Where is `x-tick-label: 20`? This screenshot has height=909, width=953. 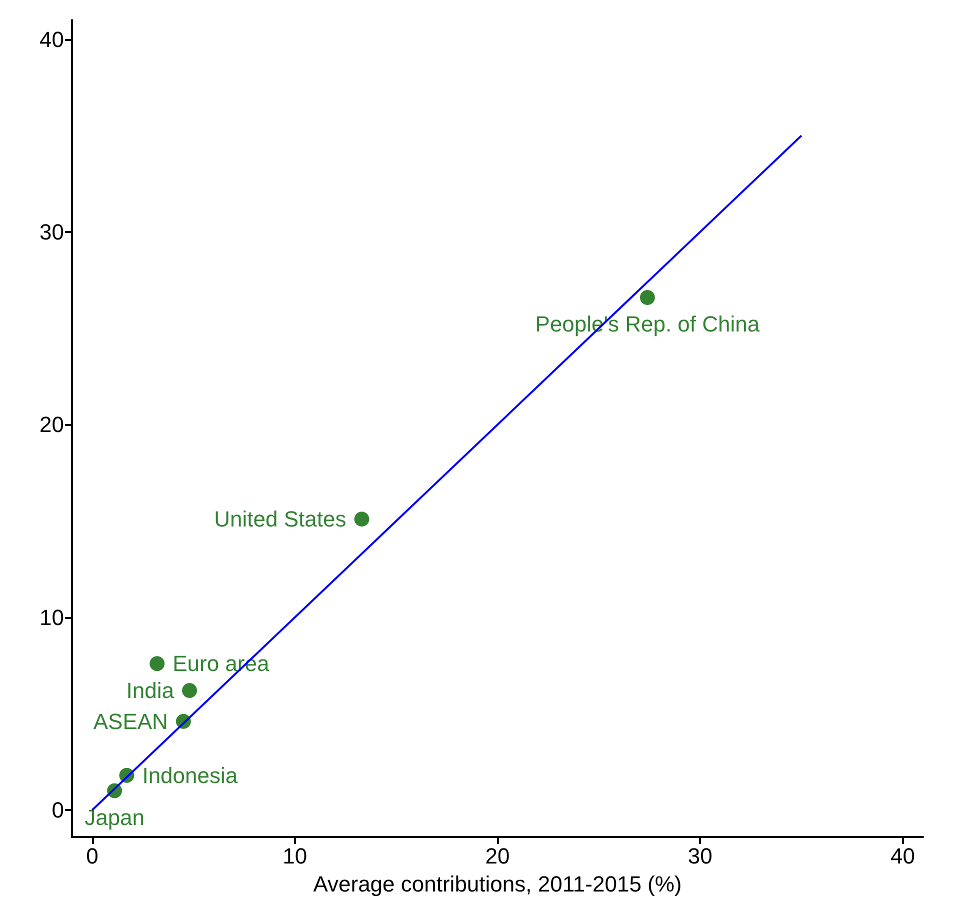 x-tick-label: 20 is located at coordinates (497, 856).